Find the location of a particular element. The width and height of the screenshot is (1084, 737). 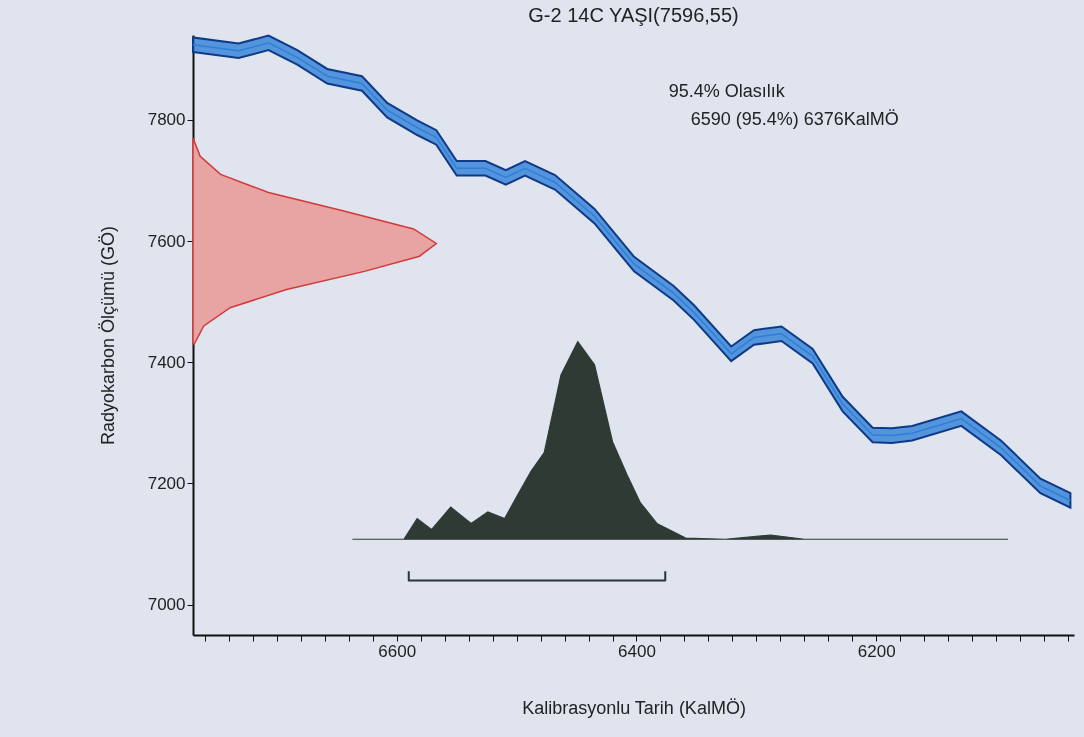

chart-title: G-2 14C YAŞI(7596,55) is located at coordinates (633, 14).